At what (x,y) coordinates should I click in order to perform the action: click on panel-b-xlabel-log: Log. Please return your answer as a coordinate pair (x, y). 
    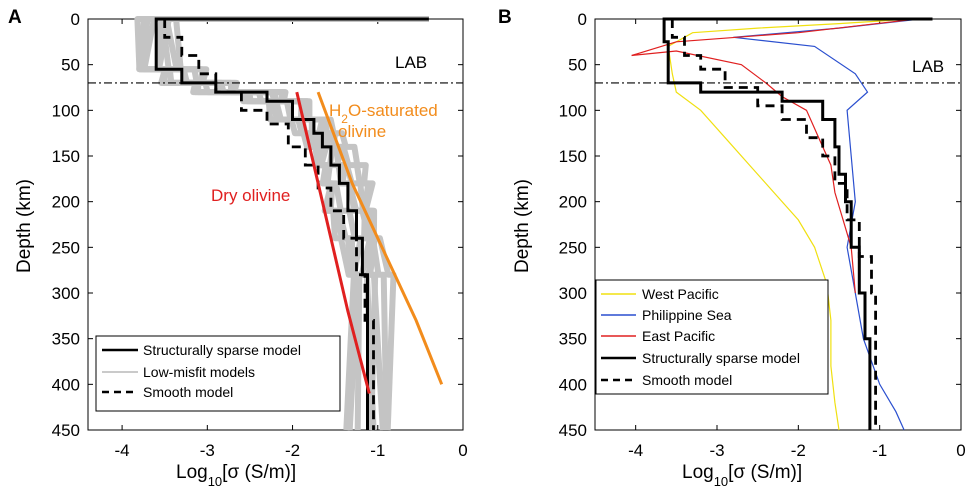
    Looking at the image, I should click on (698, 472).